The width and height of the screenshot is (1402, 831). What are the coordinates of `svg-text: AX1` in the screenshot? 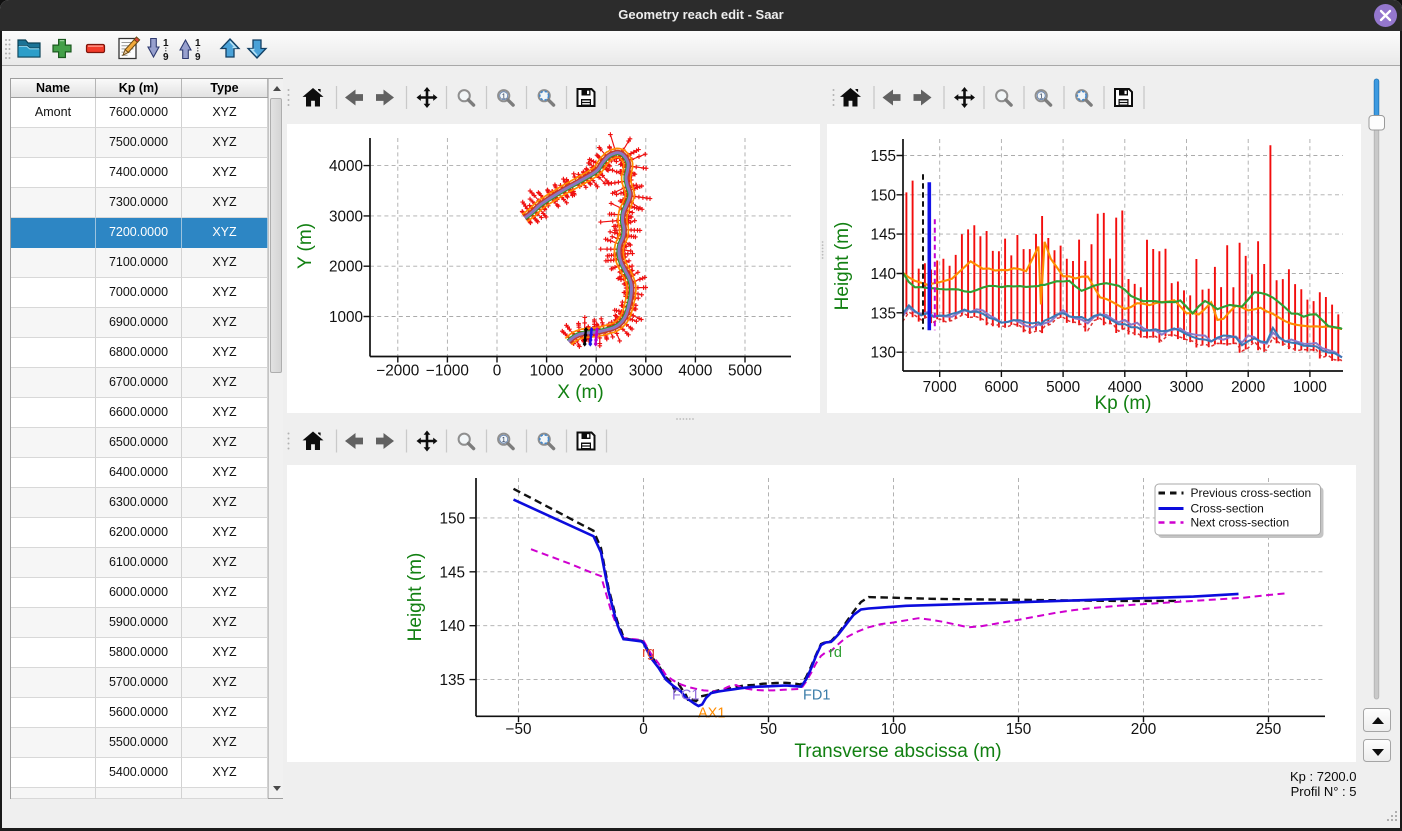 It's located at (711, 714).